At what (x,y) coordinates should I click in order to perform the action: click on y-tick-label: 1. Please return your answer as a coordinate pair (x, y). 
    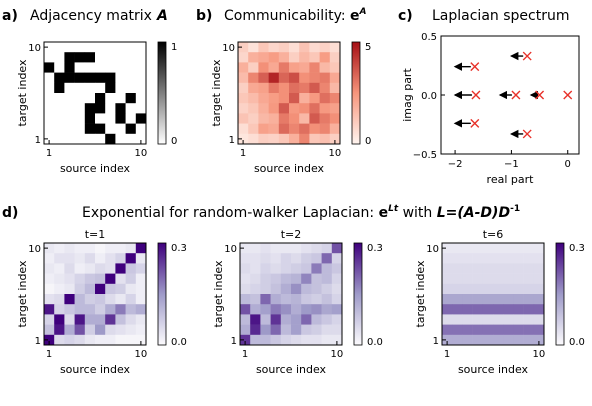
    Looking at the image, I should click on (38, 140).